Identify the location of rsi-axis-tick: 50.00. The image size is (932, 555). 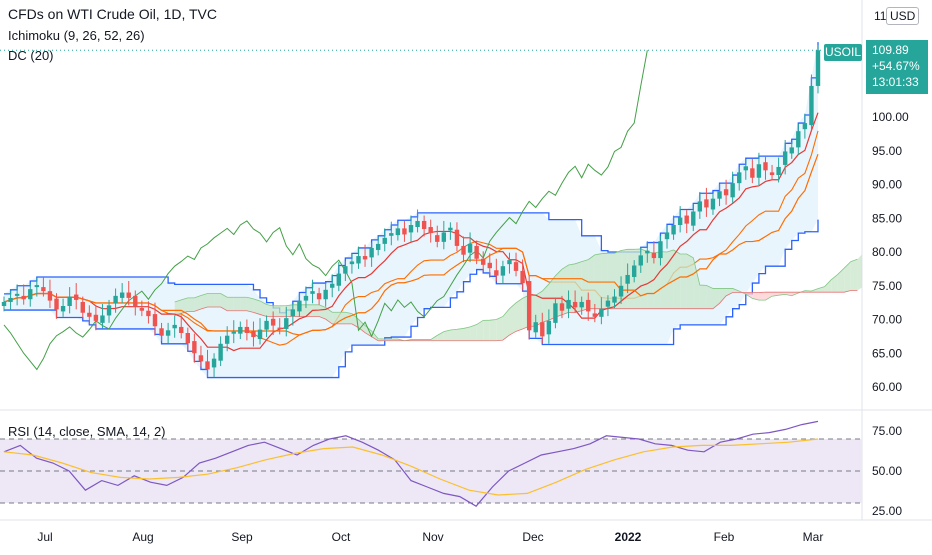
(887, 471).